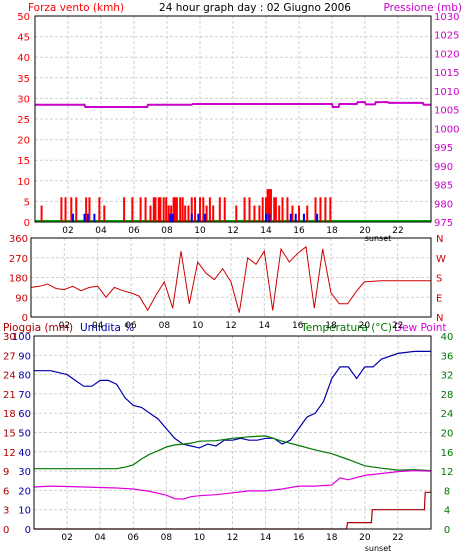 Image resolution: width=465 pixels, height=556 pixels. I want to click on compass-tick-W: W, so click(441, 259).